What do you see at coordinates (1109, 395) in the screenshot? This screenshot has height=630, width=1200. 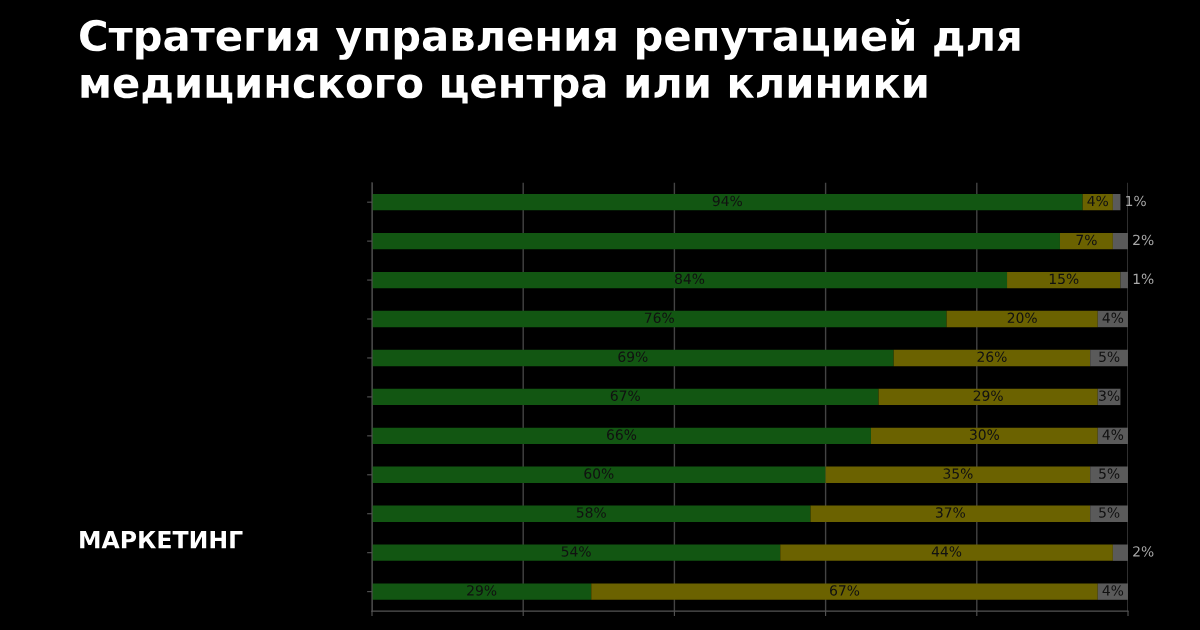 I see `data-label: 3%` at bounding box center [1109, 395].